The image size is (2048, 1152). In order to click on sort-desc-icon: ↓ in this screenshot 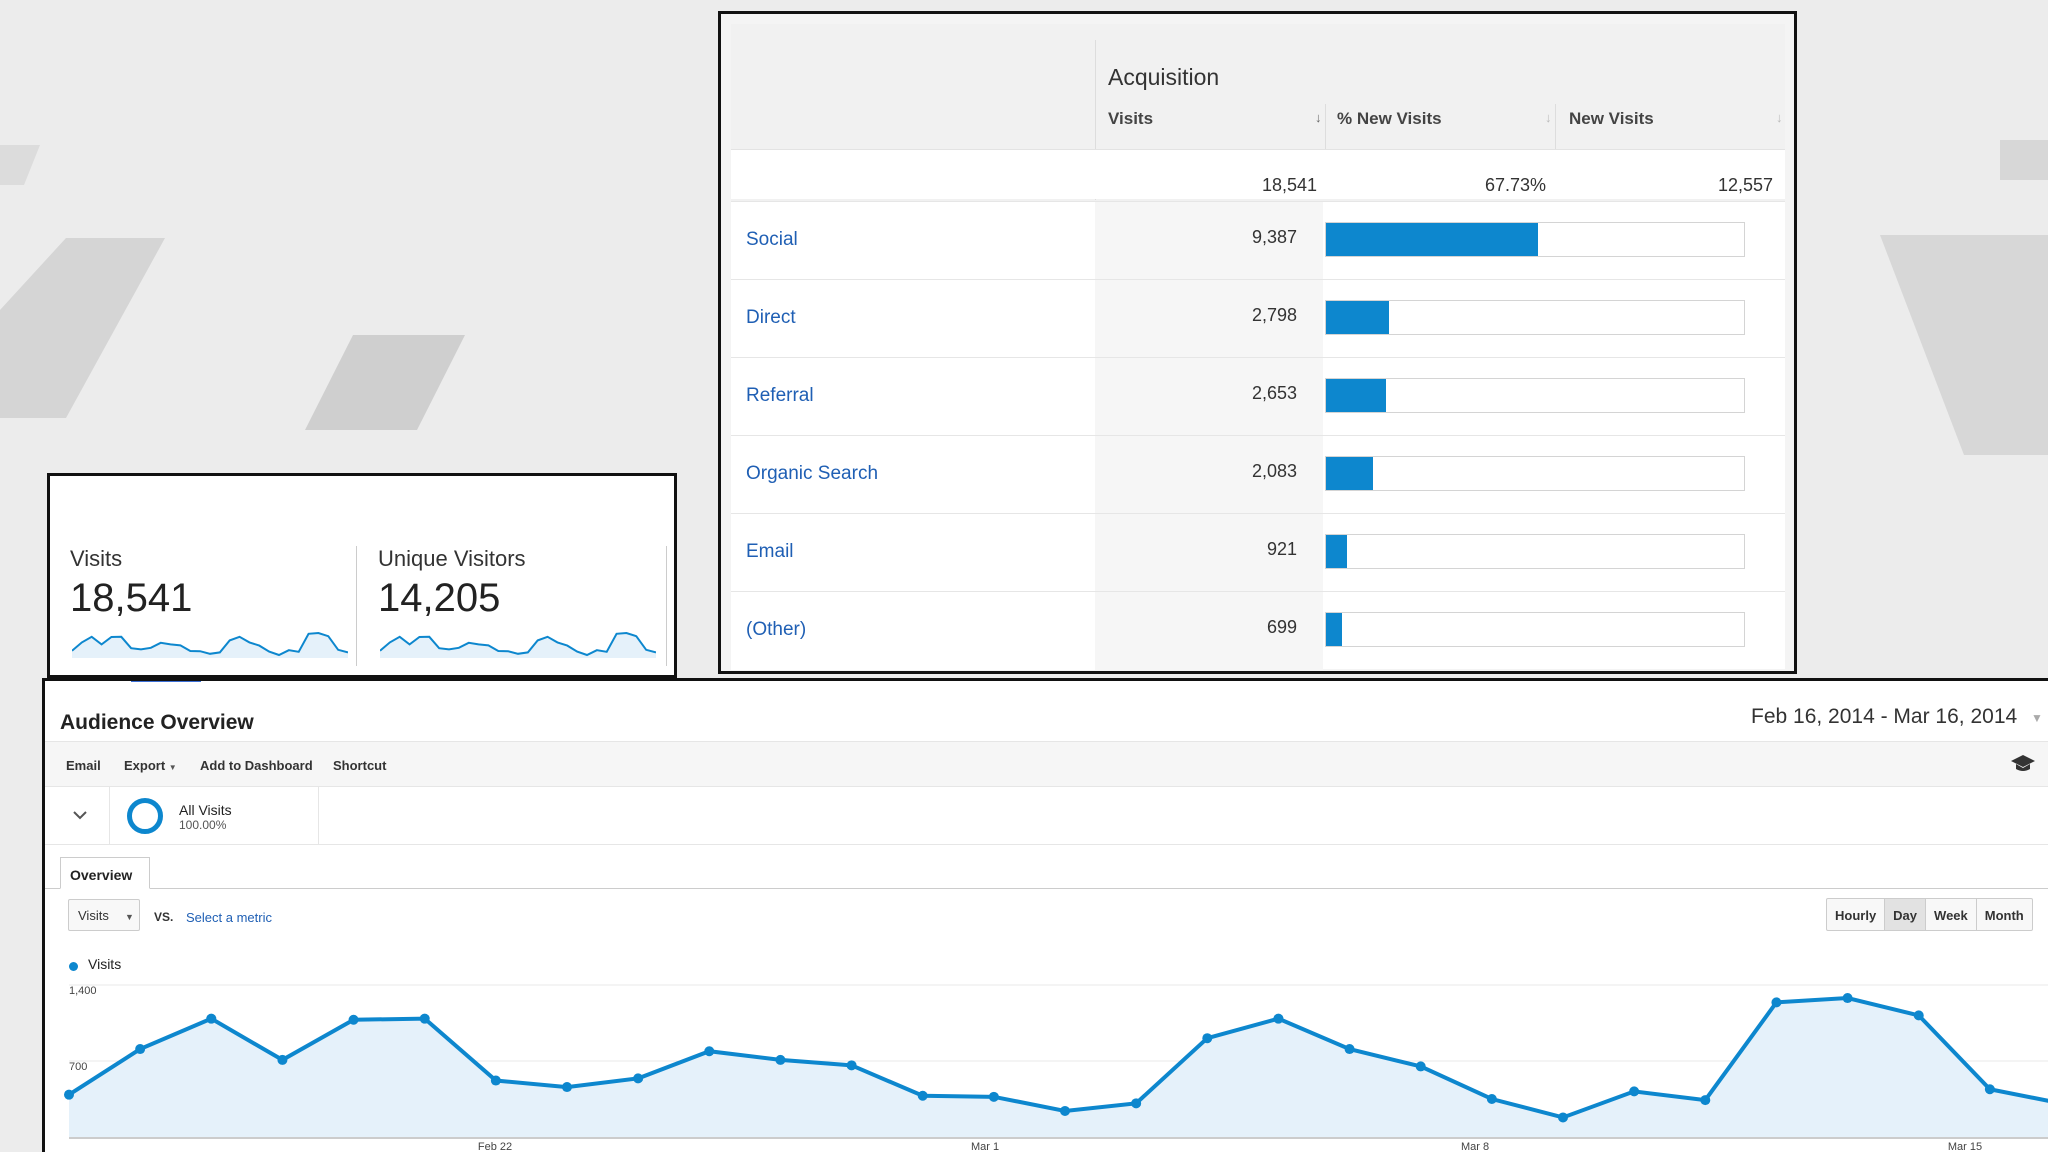, I will do `click(1318, 117)`.